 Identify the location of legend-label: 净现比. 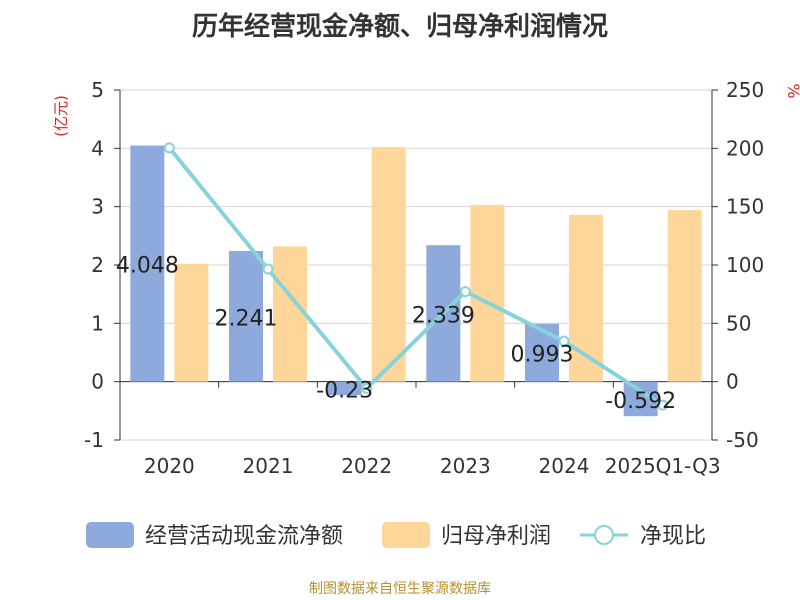
(673, 536).